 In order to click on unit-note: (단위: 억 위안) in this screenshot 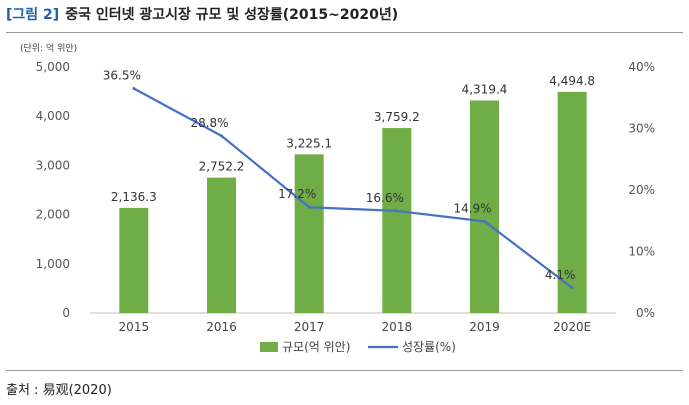, I will do `click(48, 48)`.